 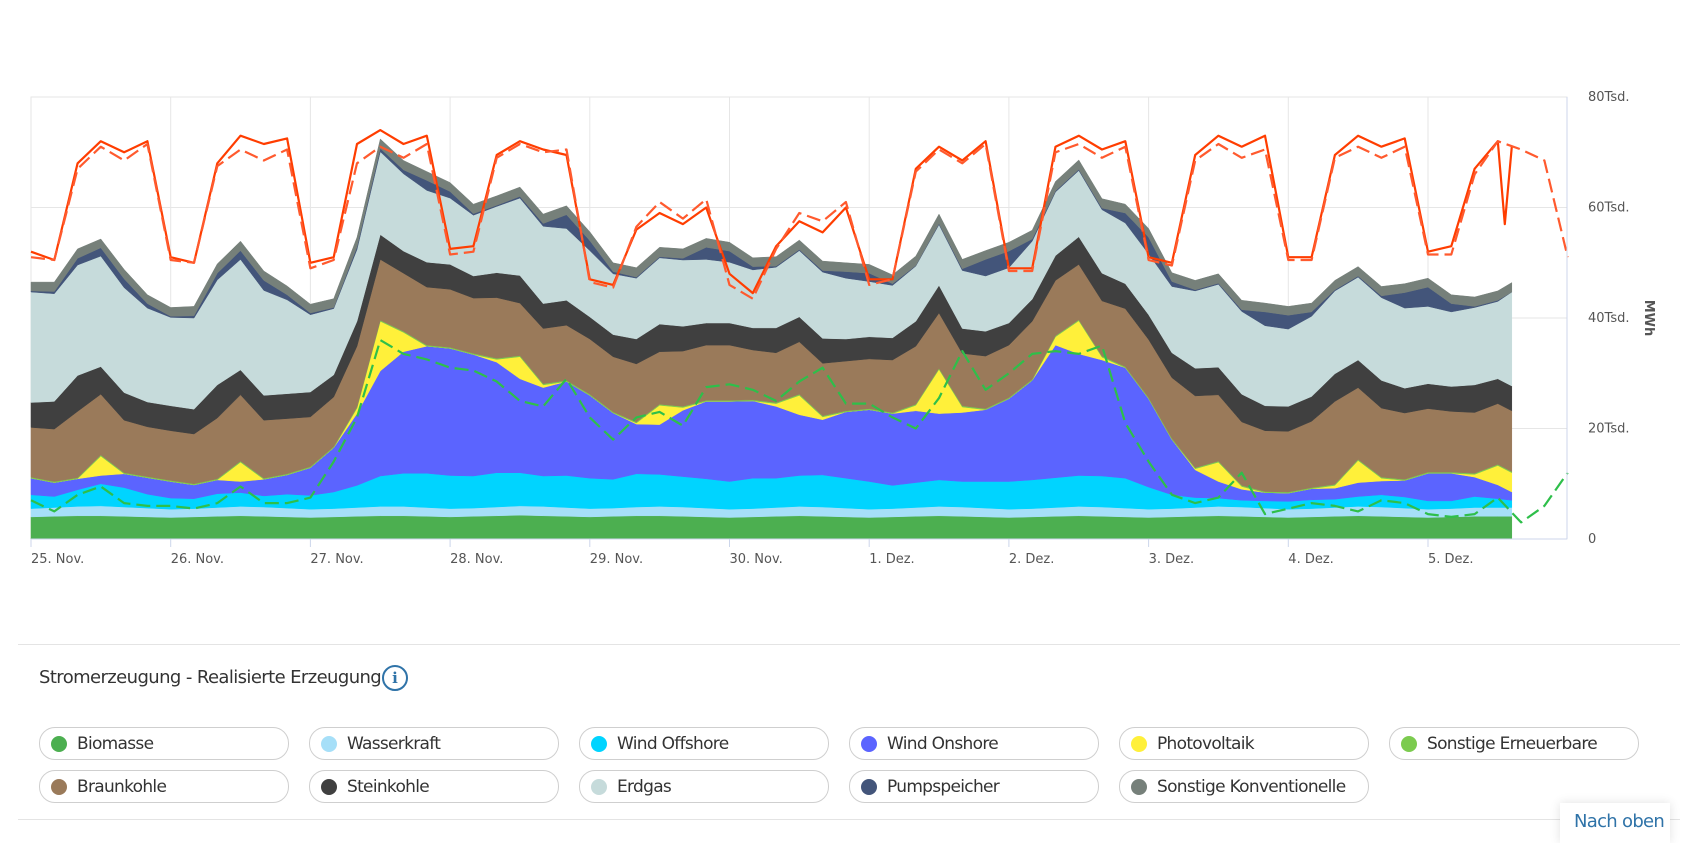 What do you see at coordinates (57, 559) in the screenshot?
I see `x-tick-label: 25. Nov.` at bounding box center [57, 559].